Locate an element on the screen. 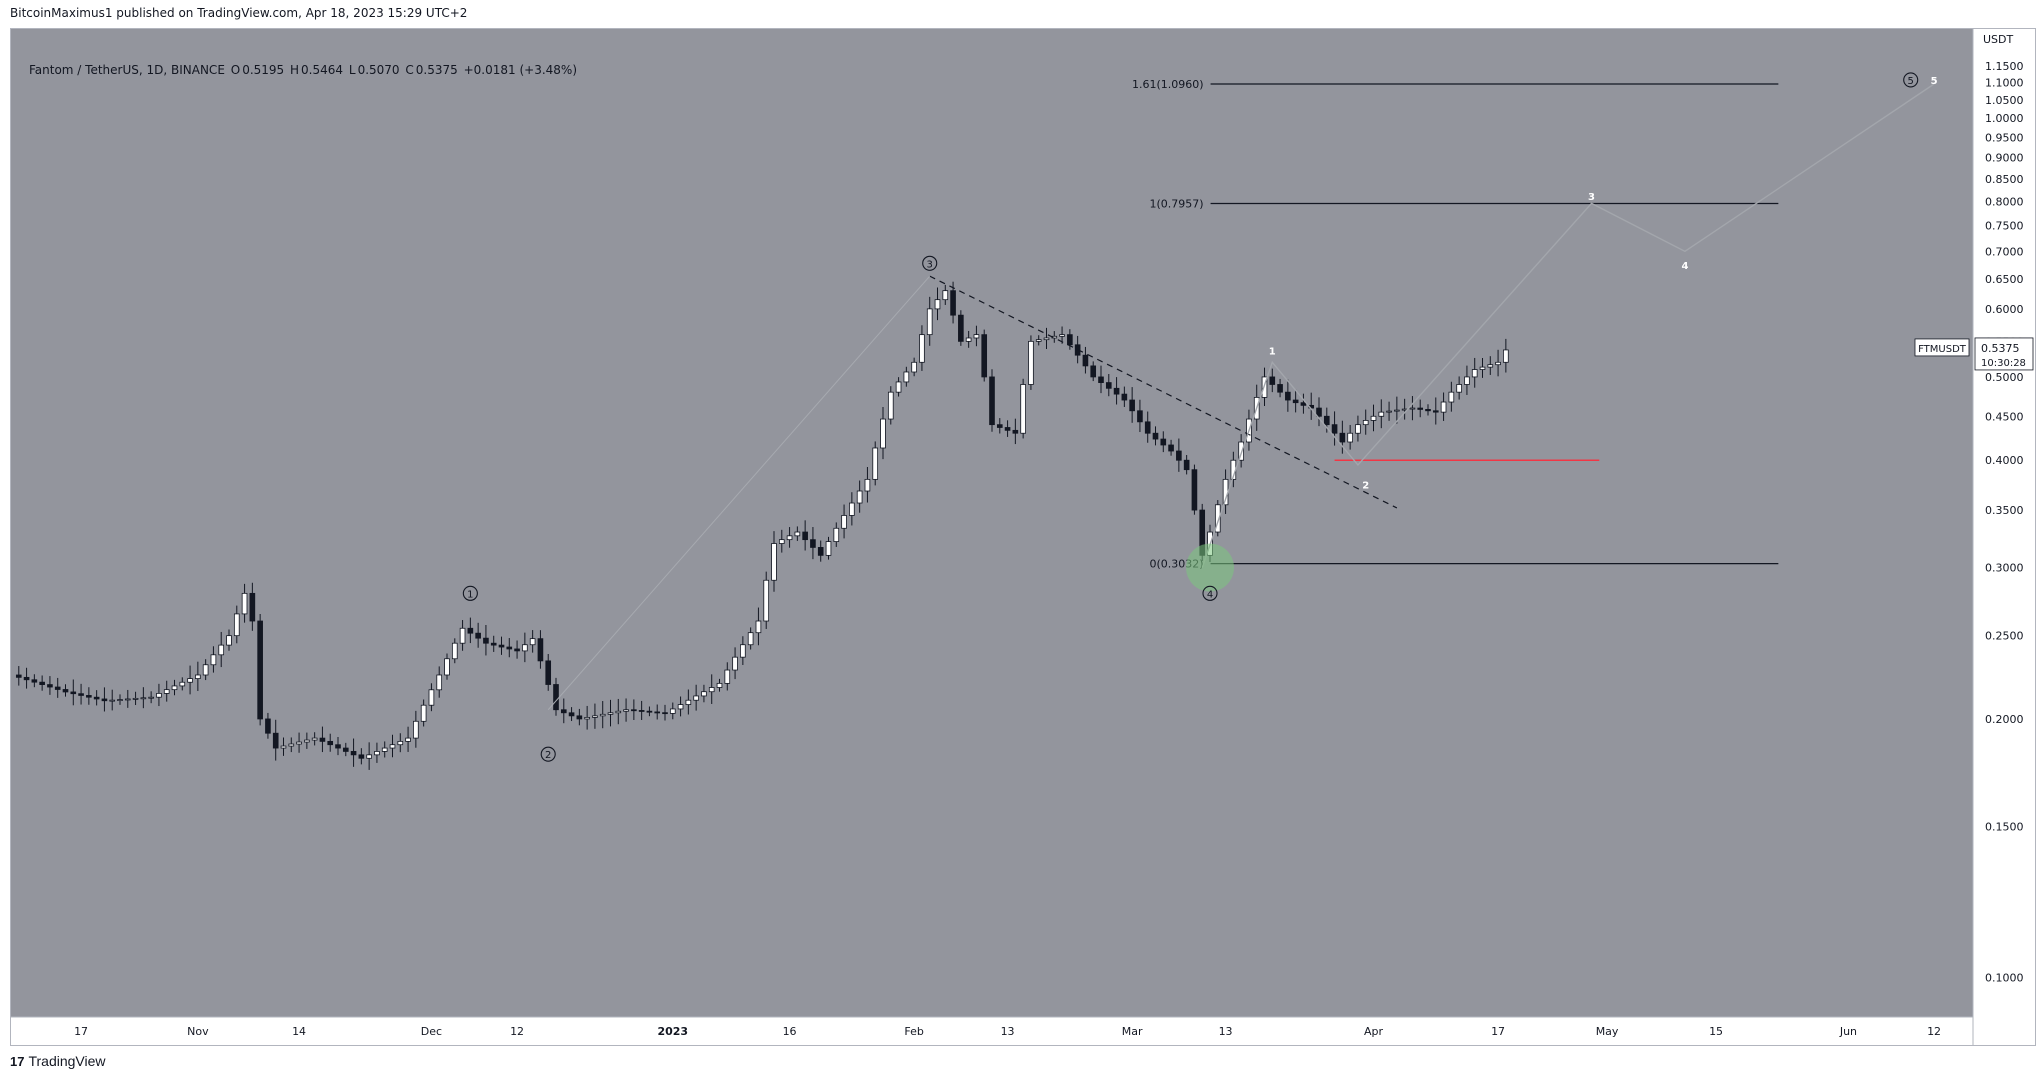 This screenshot has width=2042, height=1079. x-tick-label: Feb is located at coordinates (913, 1031).